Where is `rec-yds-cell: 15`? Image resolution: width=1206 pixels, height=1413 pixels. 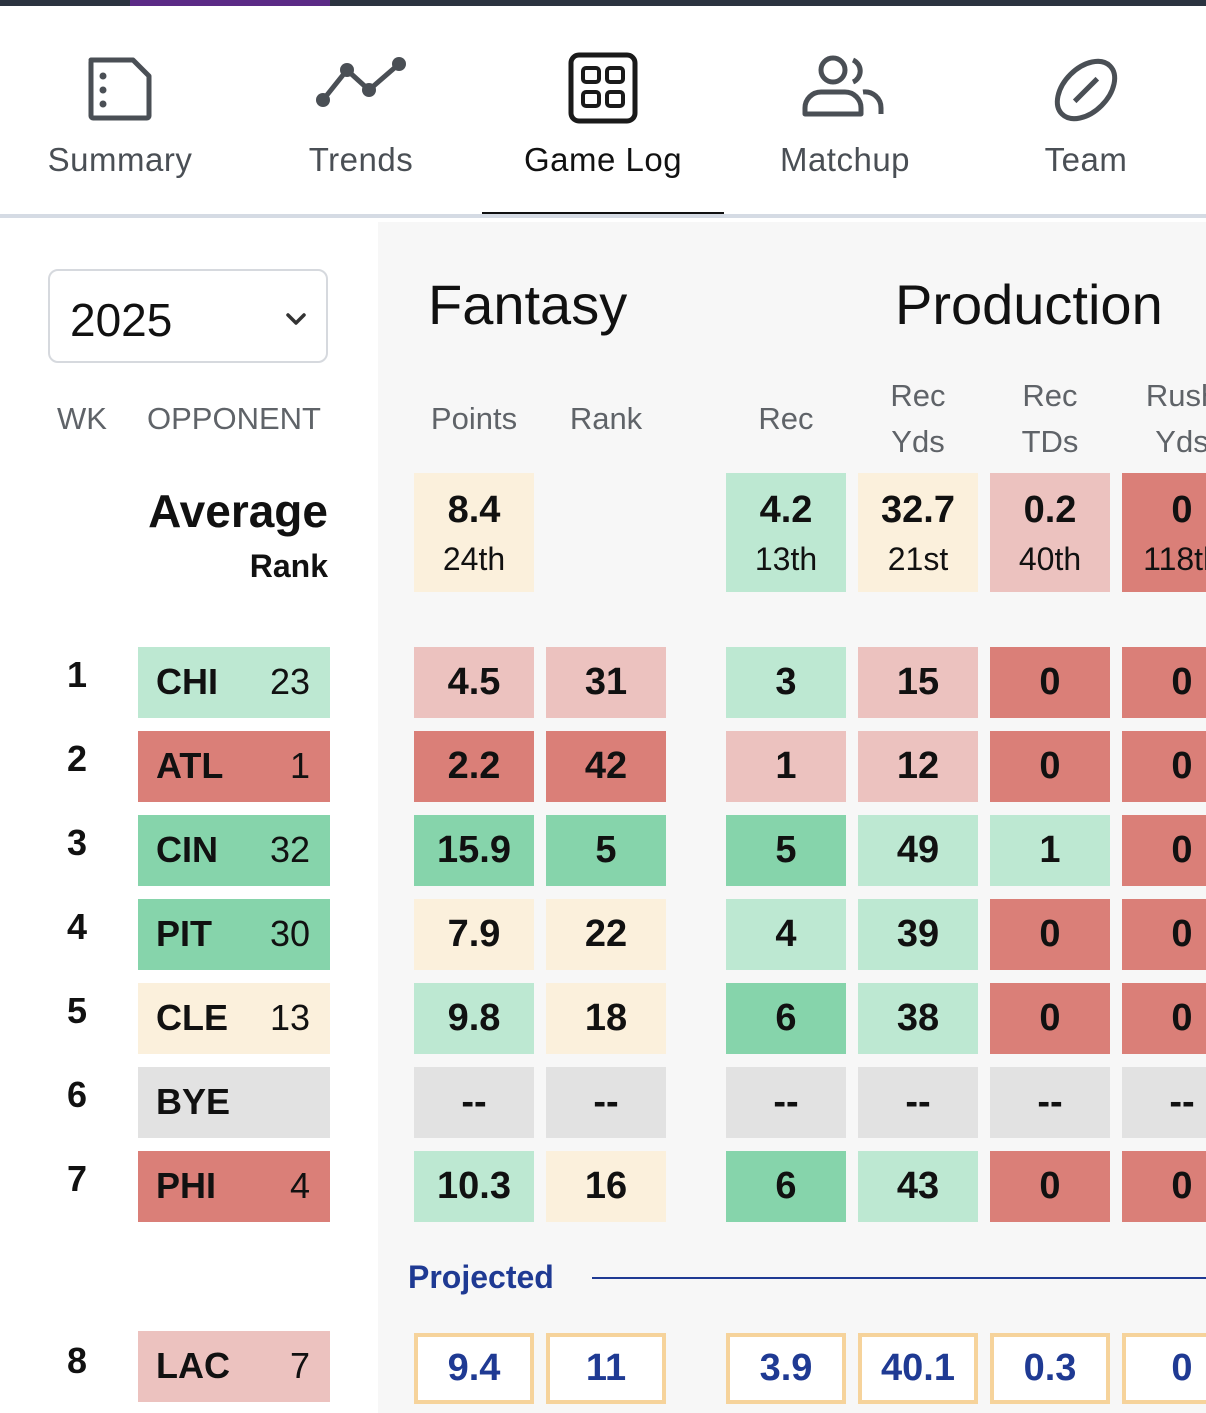 rec-yds-cell: 15 is located at coordinates (918, 682).